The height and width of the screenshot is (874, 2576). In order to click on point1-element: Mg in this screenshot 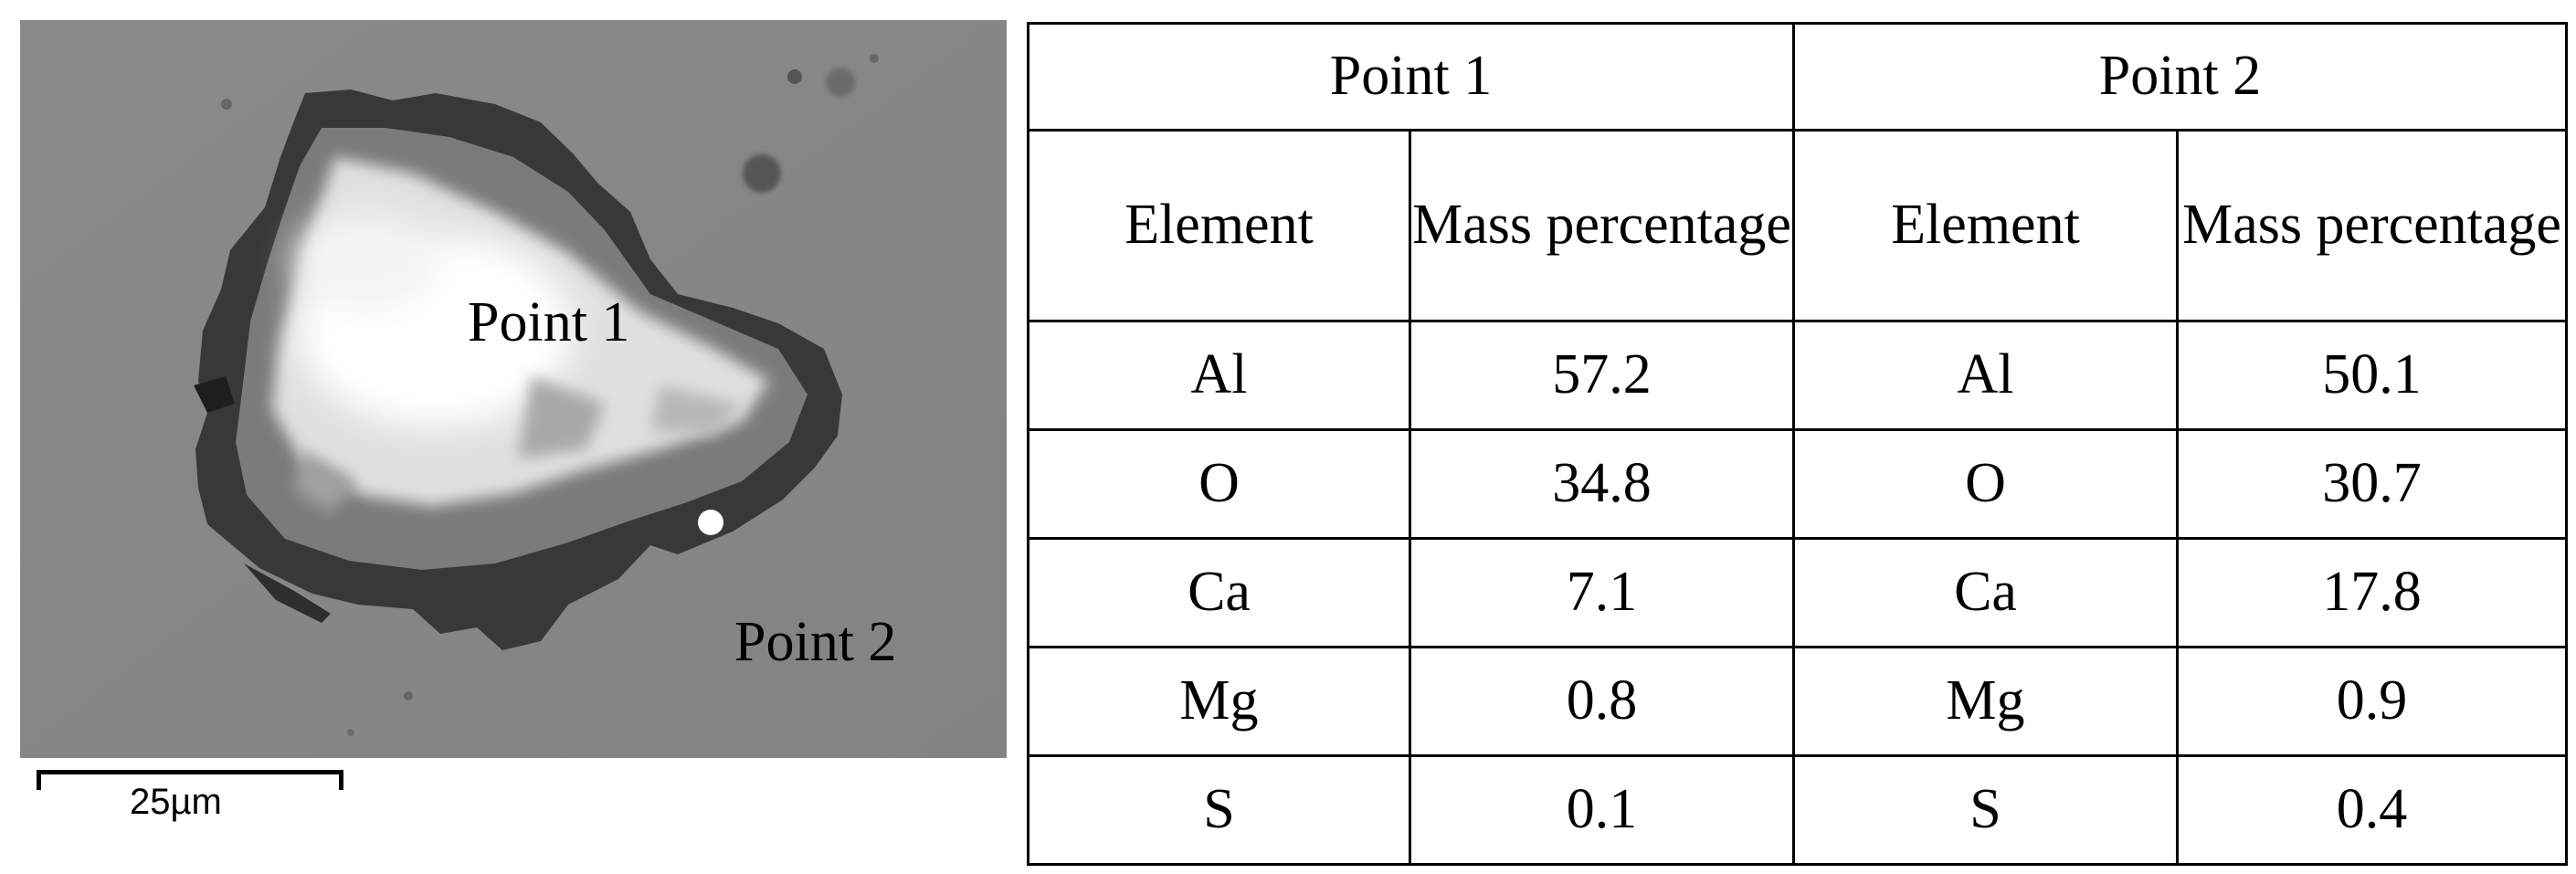, I will do `click(1219, 701)`.